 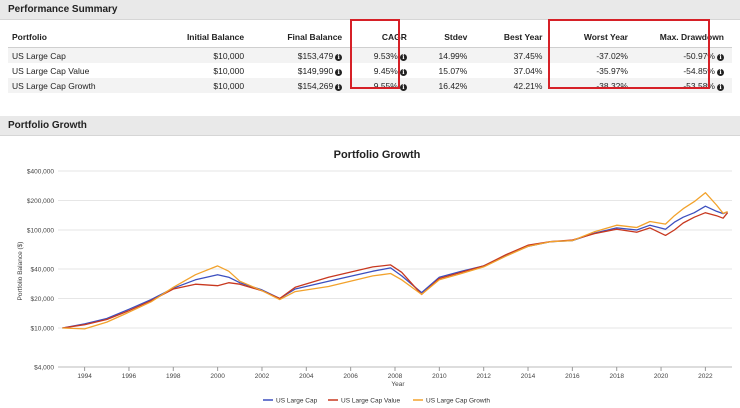 I want to click on cell-worst-year: -38.32%, so click(x=593, y=85).